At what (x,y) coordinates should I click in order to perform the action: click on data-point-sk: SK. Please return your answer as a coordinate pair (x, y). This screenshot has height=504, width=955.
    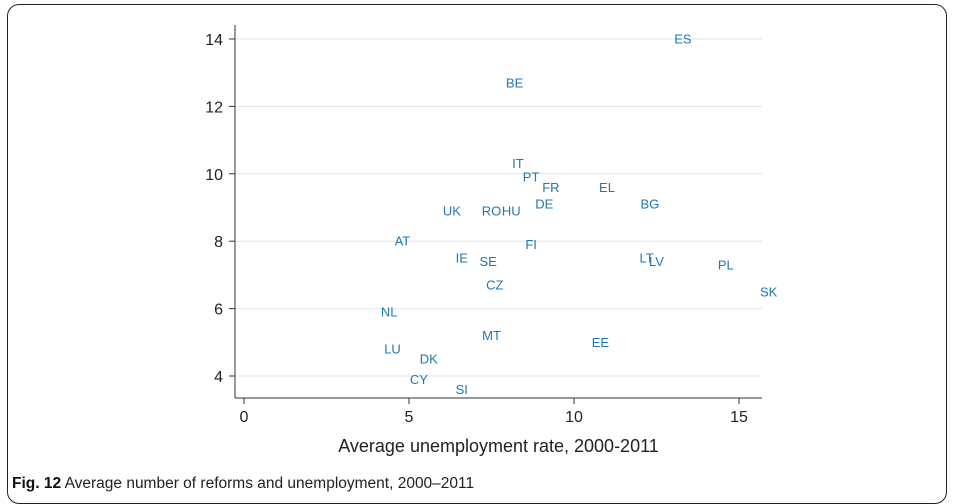
    Looking at the image, I should click on (769, 291).